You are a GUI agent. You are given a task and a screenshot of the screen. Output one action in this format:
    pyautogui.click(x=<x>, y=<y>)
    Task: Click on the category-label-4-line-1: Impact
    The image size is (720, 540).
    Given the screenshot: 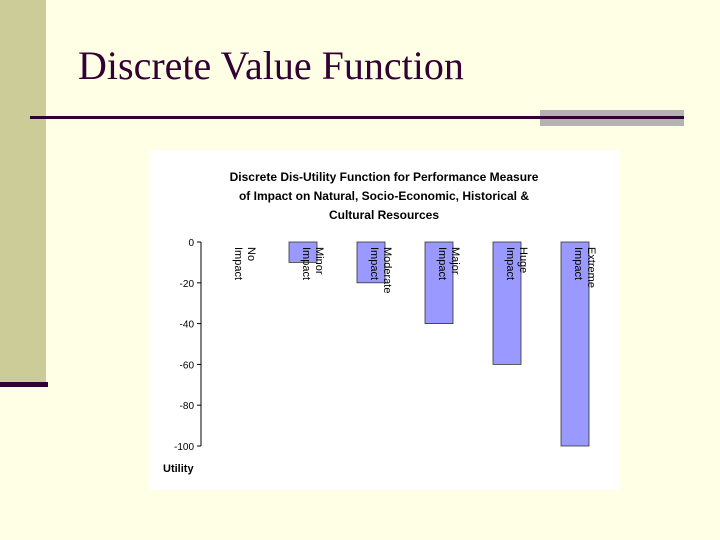 What is the action you would take?
    pyautogui.click(x=510, y=263)
    